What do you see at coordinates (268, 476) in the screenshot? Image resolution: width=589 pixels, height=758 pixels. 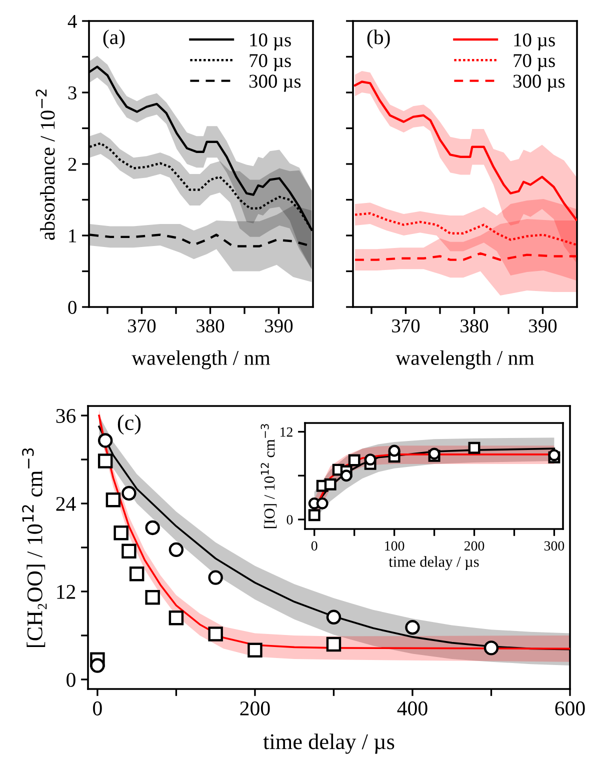 I see `y-axis-title: [IO] / 10$^{12}$ cm$^{−3}$` at bounding box center [268, 476].